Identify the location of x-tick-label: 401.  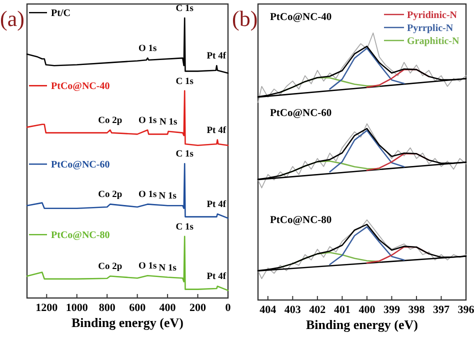
(342, 310).